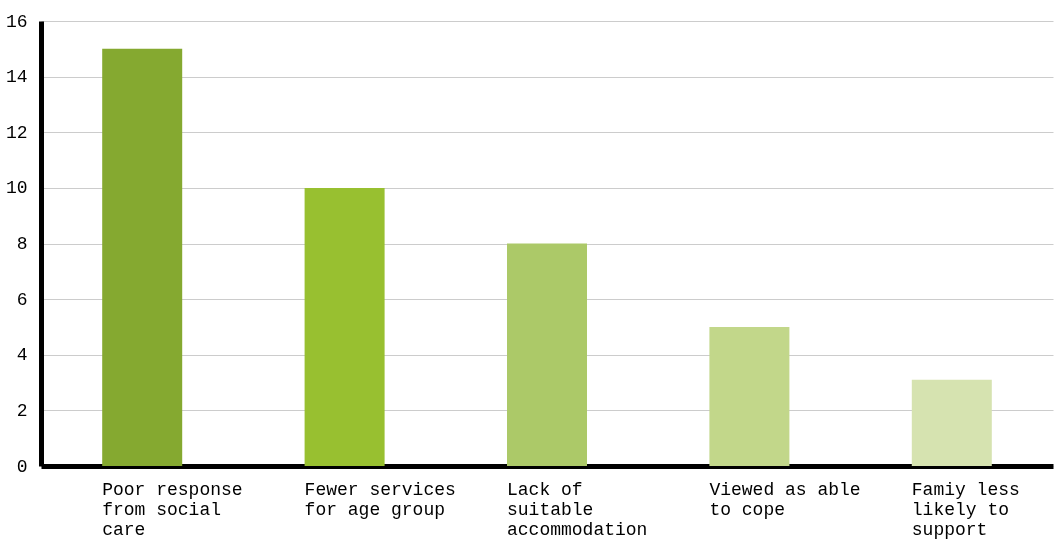 This screenshot has width=1058, height=543. What do you see at coordinates (22, 355) in the screenshot?
I see `y-tick-label: 4` at bounding box center [22, 355].